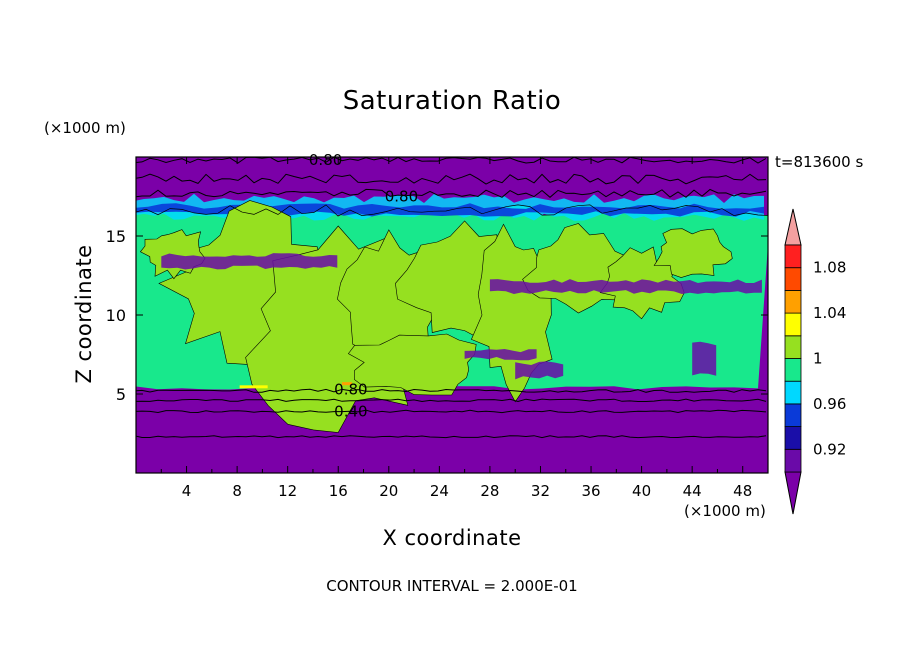 The width and height of the screenshot is (904, 654). I want to click on y-tick-label: 10, so click(116, 315).